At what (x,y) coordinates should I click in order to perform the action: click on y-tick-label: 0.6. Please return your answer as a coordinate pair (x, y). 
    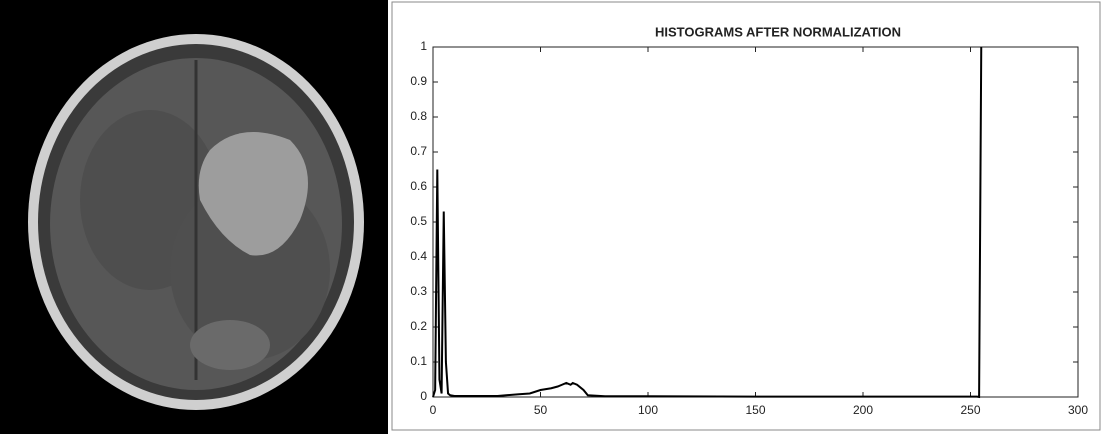
    Looking at the image, I should click on (418, 186).